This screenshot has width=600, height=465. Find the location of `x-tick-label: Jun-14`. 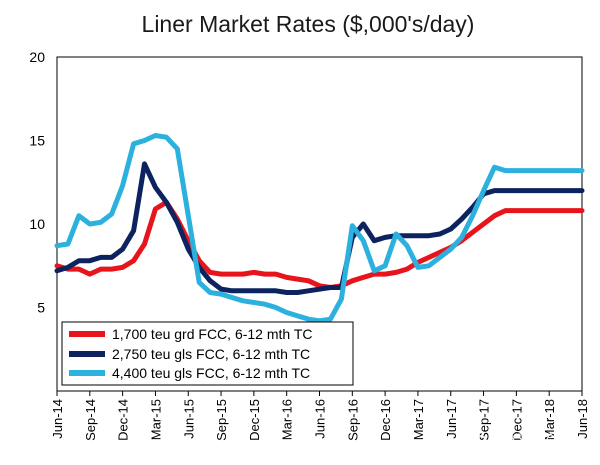

x-tick-label: Jun-14 is located at coordinates (57, 419).